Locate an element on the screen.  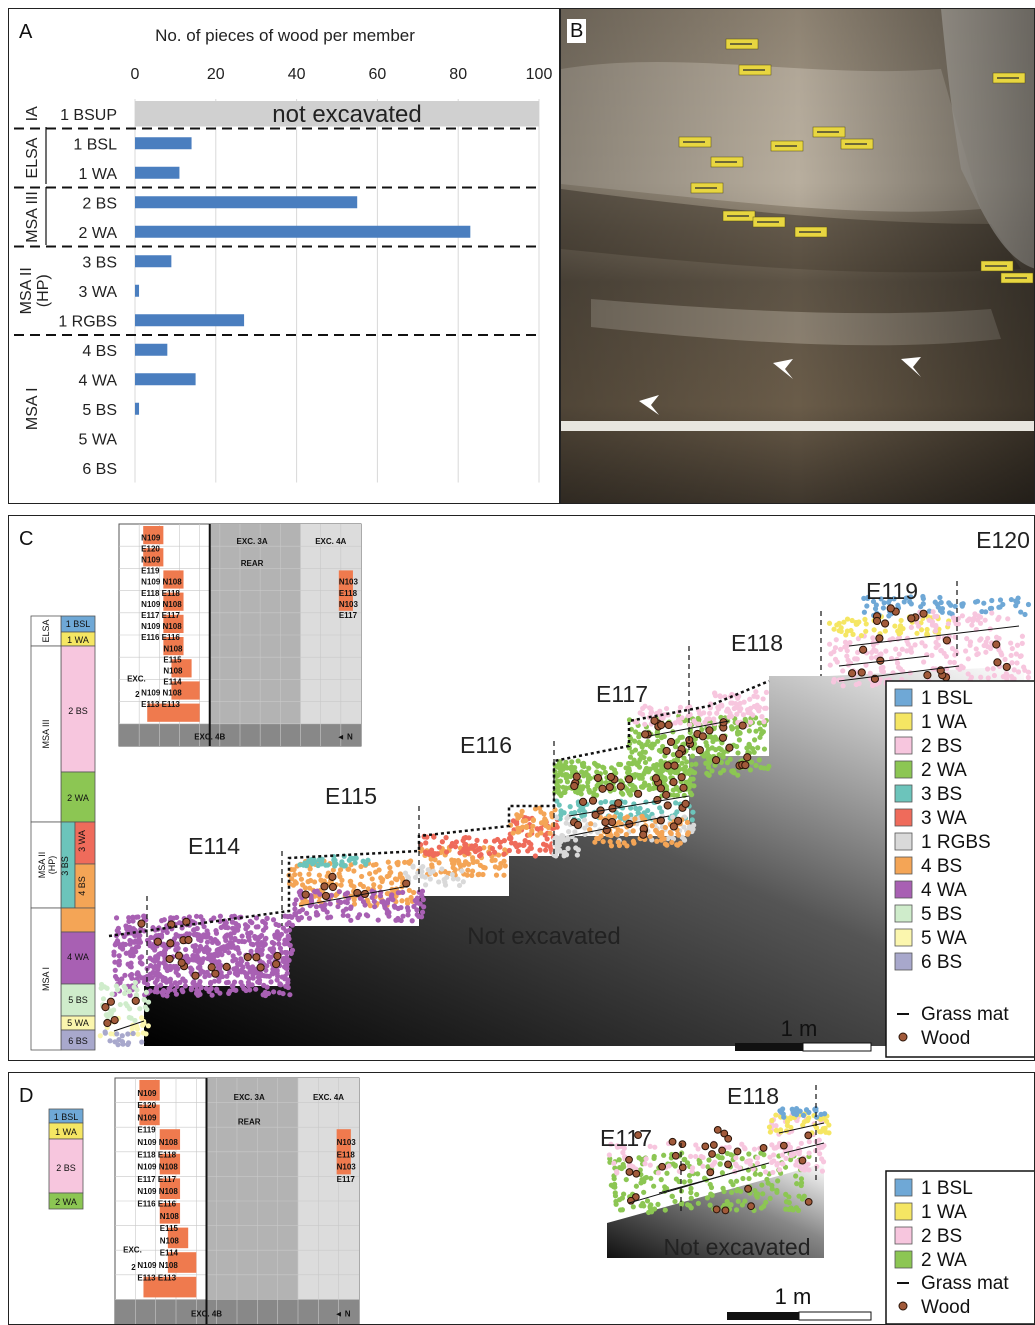
inset-cell-label: N109 N108 is located at coordinates (161, 626).